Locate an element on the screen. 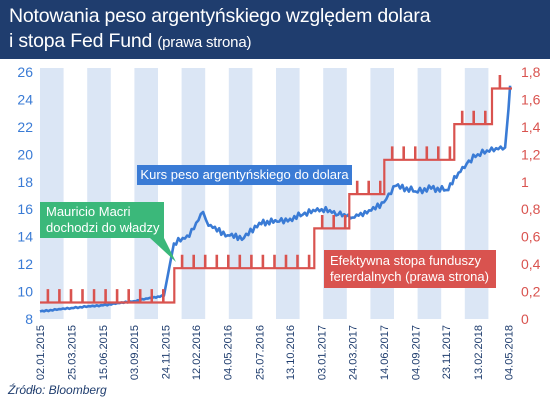 This screenshot has width=550, height=405. callout-connectors is located at coordinates (163, 250).